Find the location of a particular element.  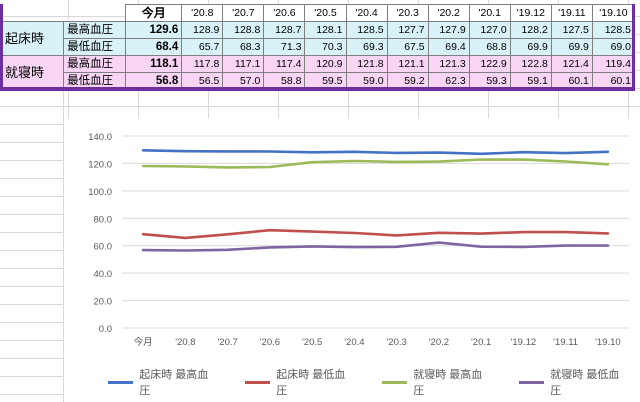

legend-label: 起床時 最低血圧 is located at coordinates (311, 383).